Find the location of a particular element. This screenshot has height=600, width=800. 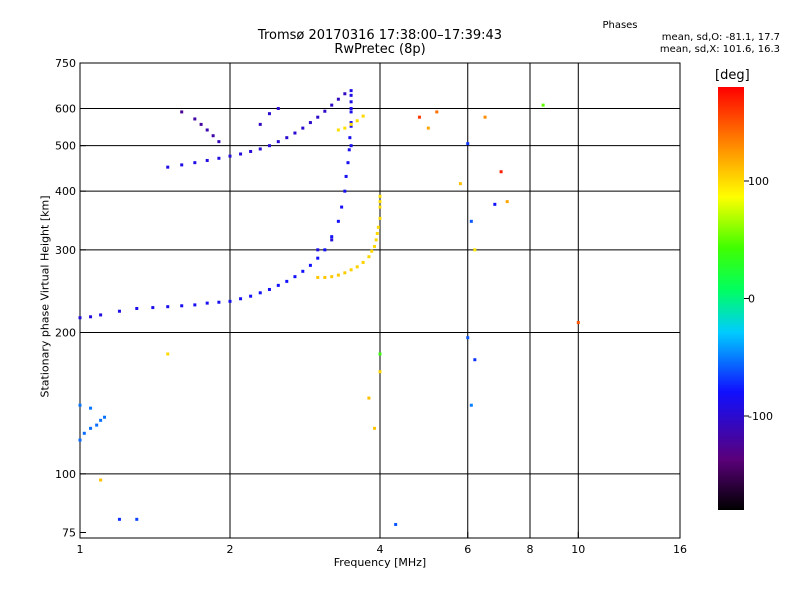

colorbar-tick-label: -100 is located at coordinates (760, 416).